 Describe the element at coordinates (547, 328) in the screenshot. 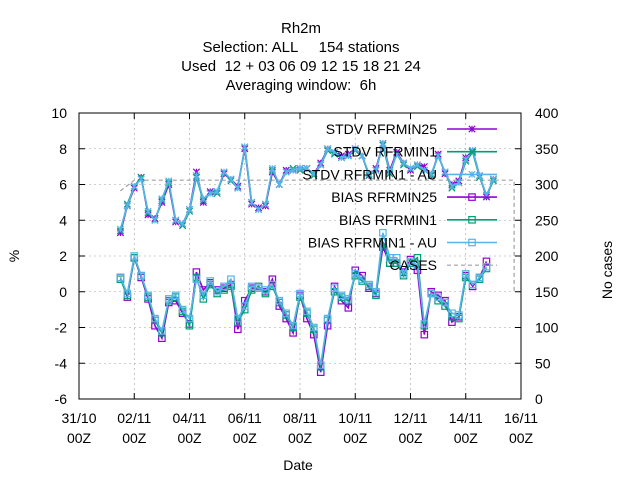

I see `y2-tick-label: 100` at that location.